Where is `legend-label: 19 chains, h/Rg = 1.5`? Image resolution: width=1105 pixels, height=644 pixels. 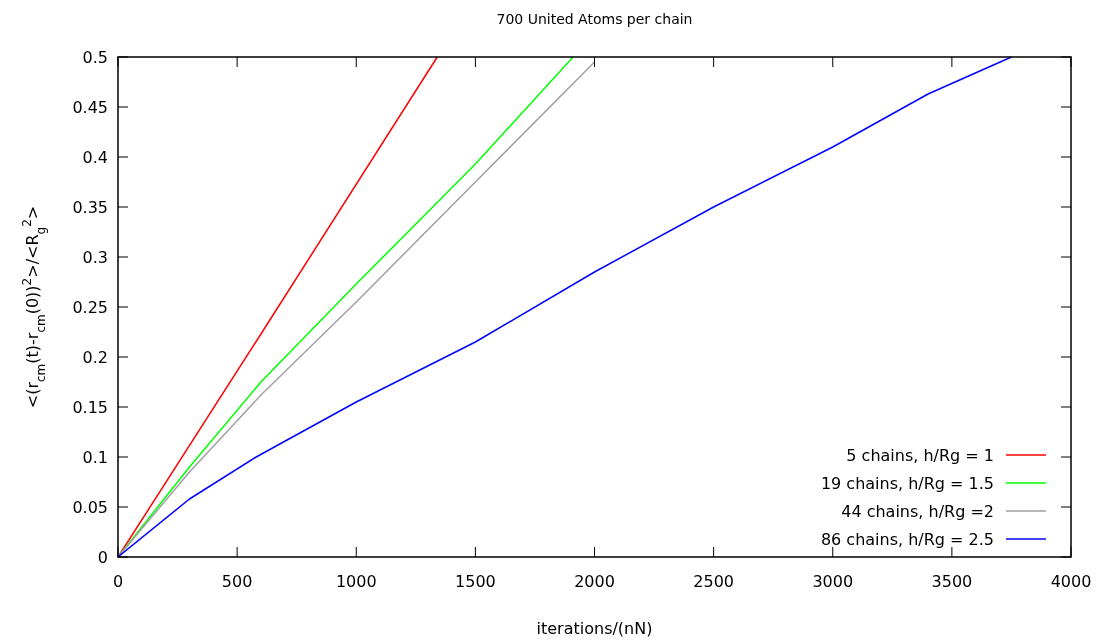
legend-label: 19 chains, h/Rg = 1.5 is located at coordinates (907, 483).